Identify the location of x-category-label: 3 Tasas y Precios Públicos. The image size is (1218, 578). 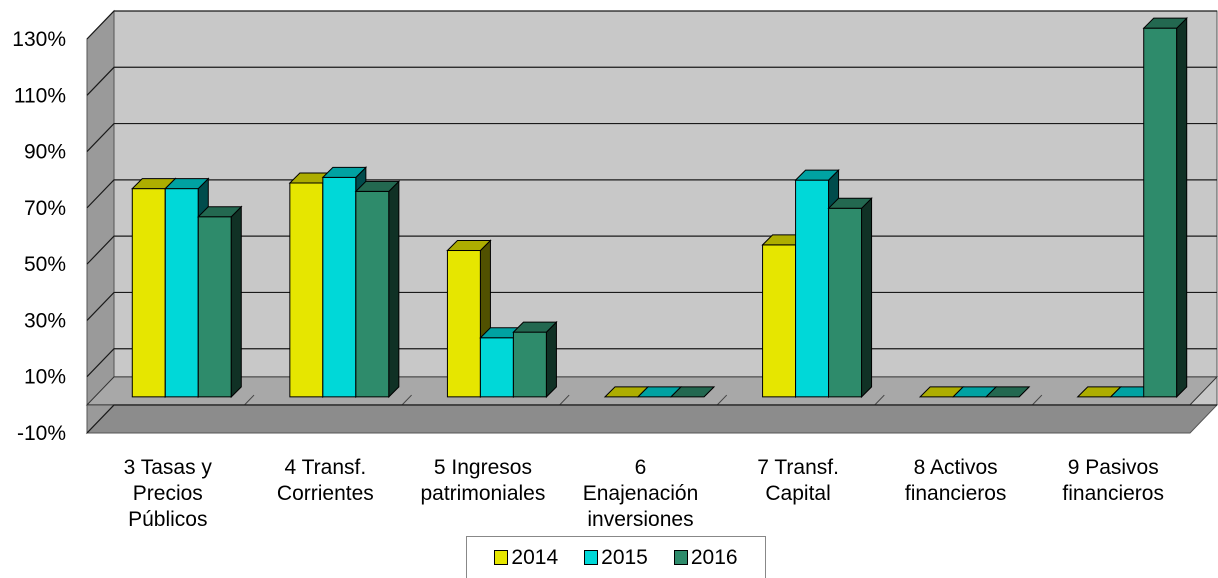
(168, 493).